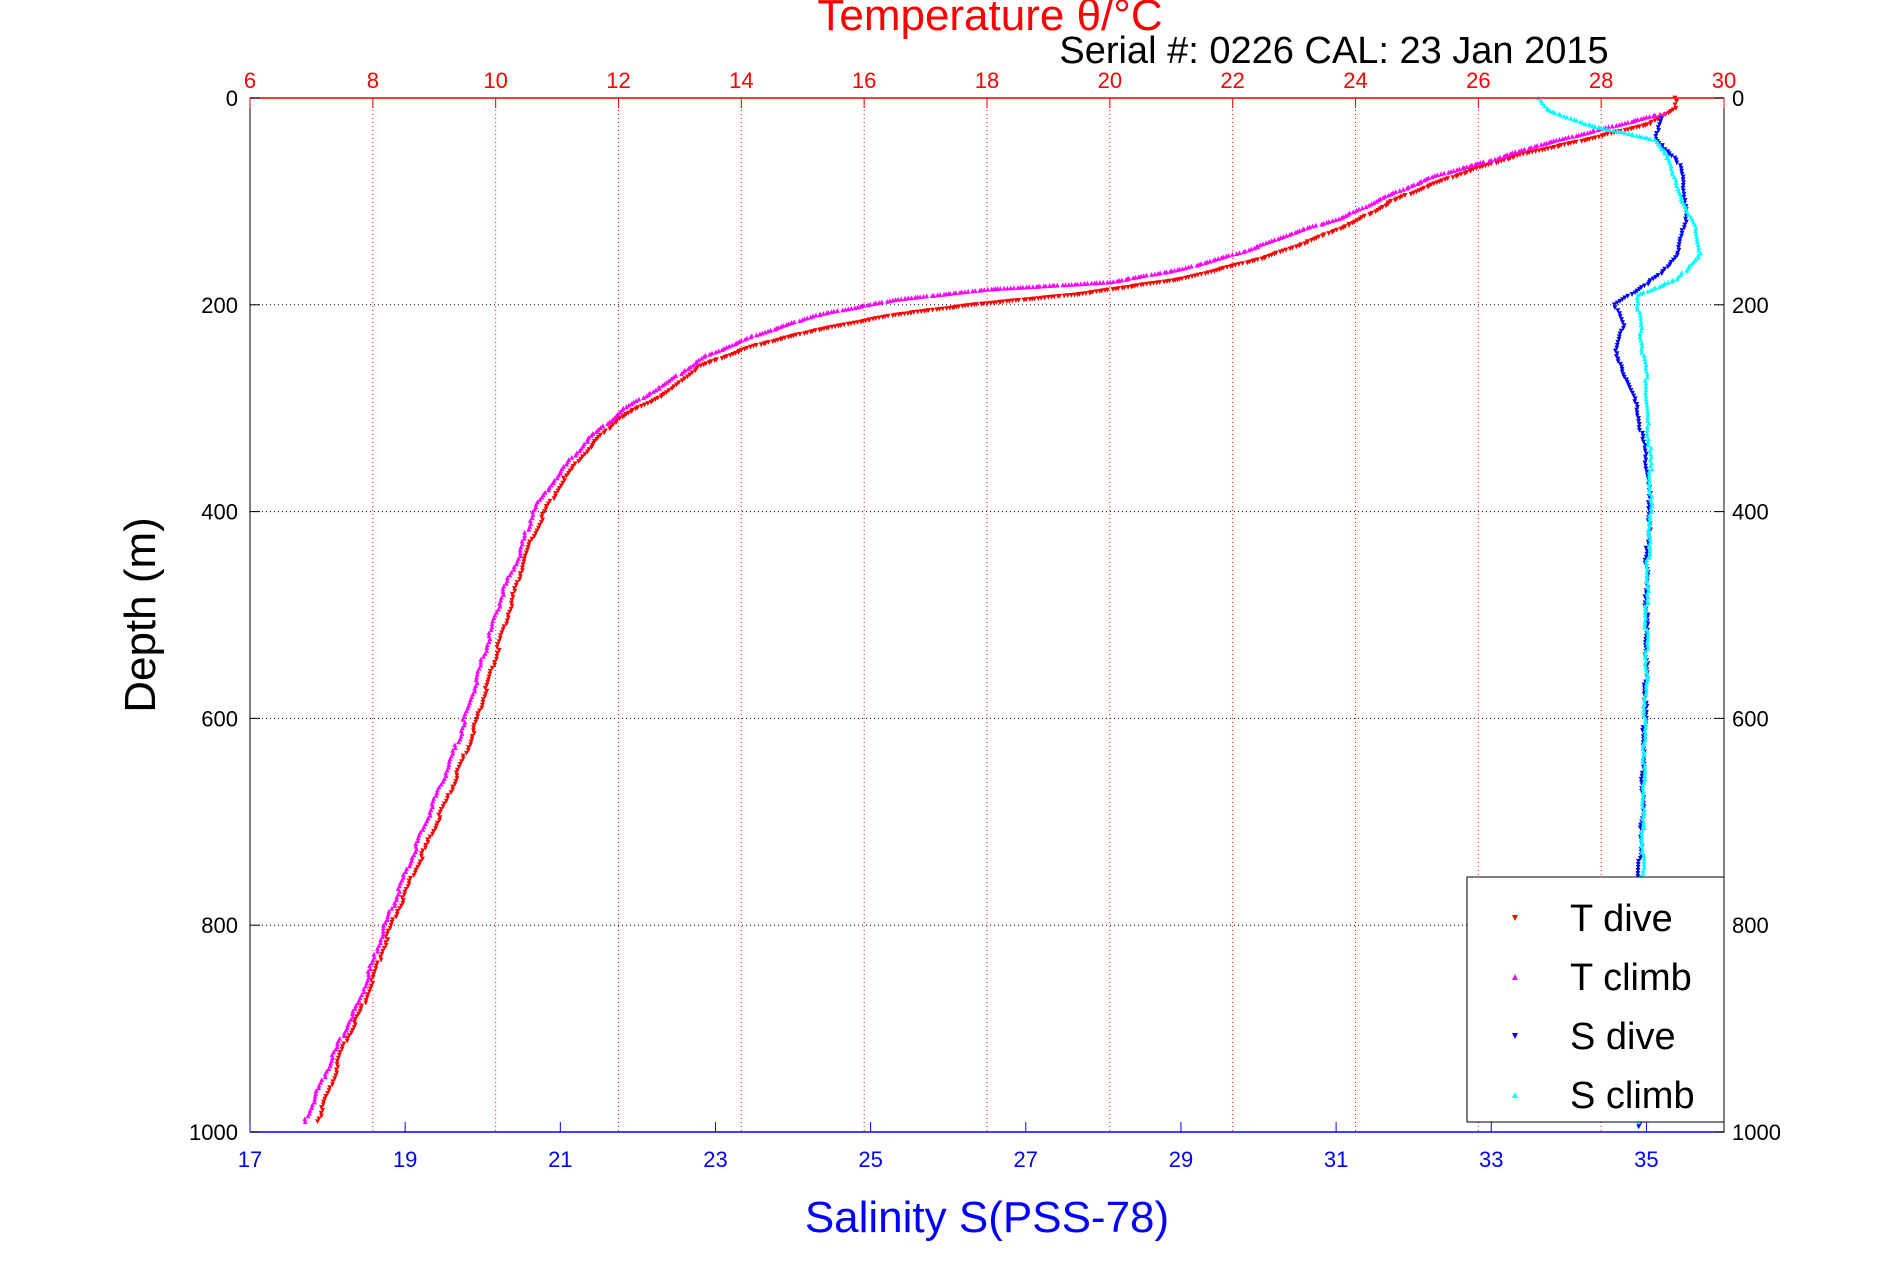  I want to click on legend-marker, so click(1515, 918).